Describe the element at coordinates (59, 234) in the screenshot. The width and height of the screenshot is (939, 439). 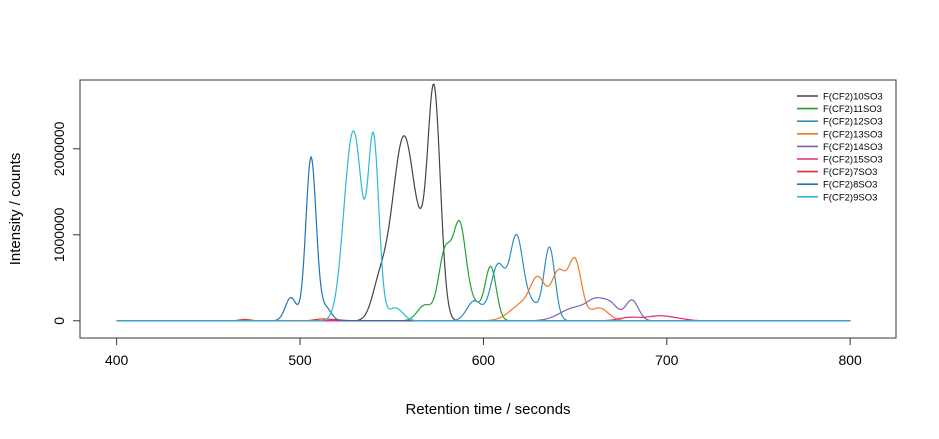
I see `y-tick-label: 1000000` at that location.